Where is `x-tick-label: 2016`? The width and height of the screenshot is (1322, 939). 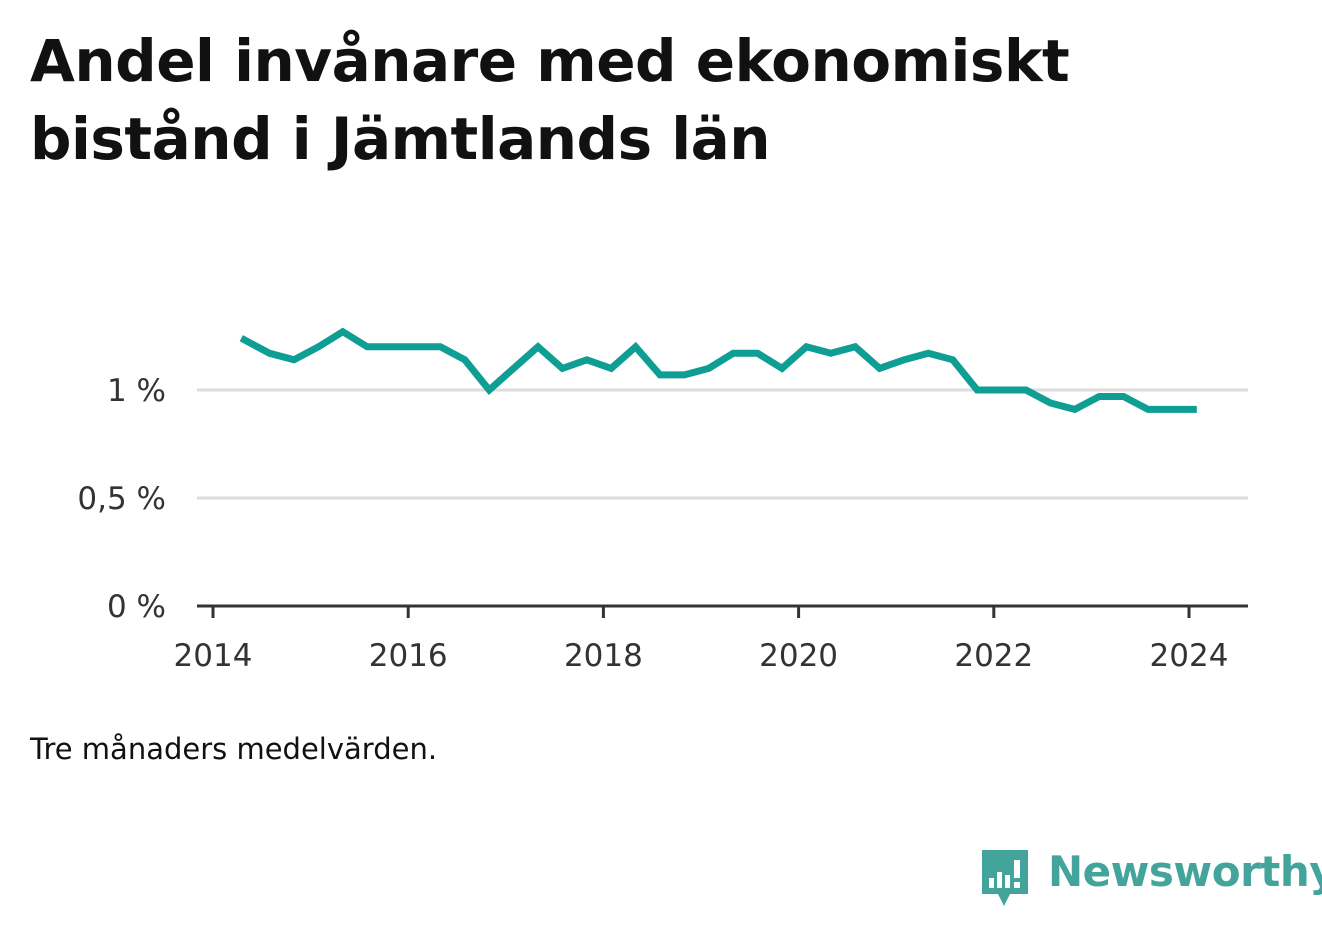
x-tick-label: 2016 is located at coordinates (408, 656).